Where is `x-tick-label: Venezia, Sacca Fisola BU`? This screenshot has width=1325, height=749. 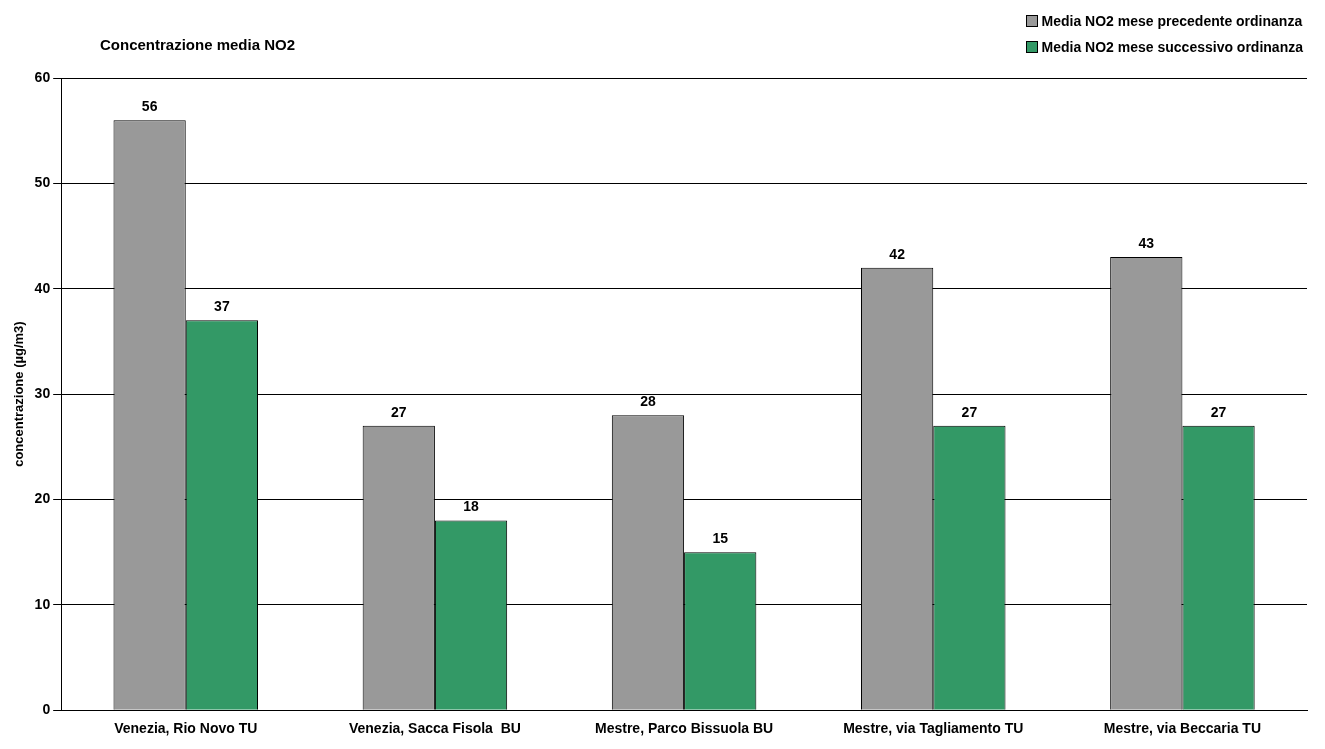 x-tick-label: Venezia, Sacca Fisola BU is located at coordinates (434, 728).